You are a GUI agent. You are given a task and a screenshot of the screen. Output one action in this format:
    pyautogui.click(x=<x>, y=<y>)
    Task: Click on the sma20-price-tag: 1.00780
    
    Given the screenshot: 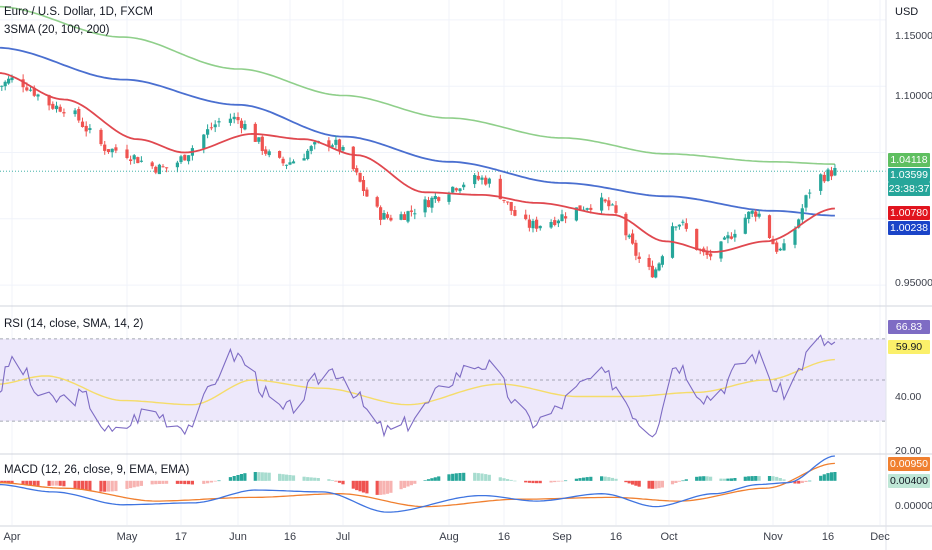 What is the action you would take?
    pyautogui.click(x=909, y=213)
    